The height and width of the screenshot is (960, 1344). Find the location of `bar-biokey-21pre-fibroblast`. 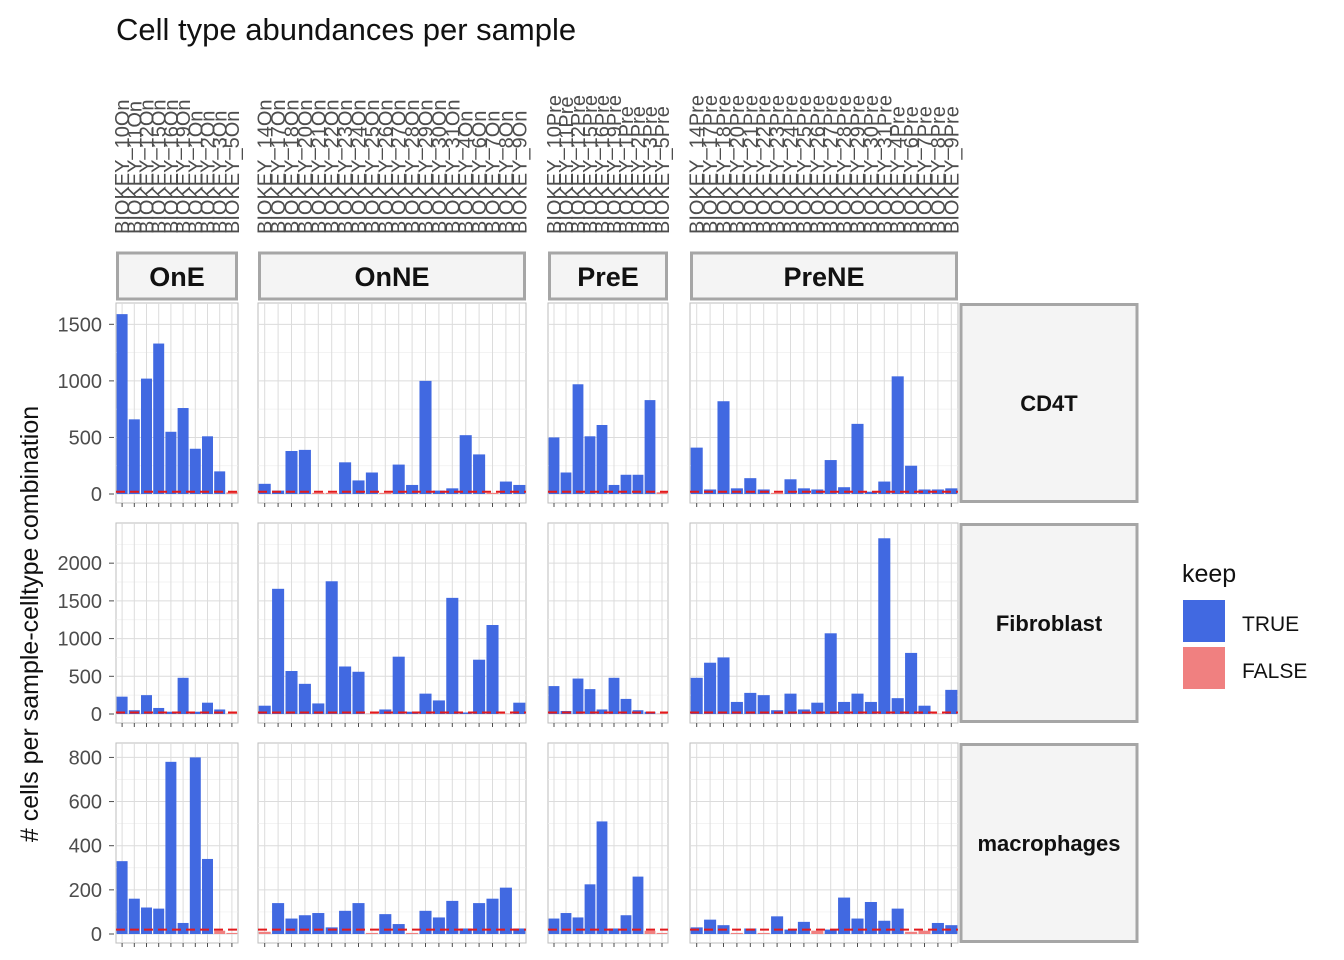

bar-biokey-21pre-fibroblast is located at coordinates (750, 703).